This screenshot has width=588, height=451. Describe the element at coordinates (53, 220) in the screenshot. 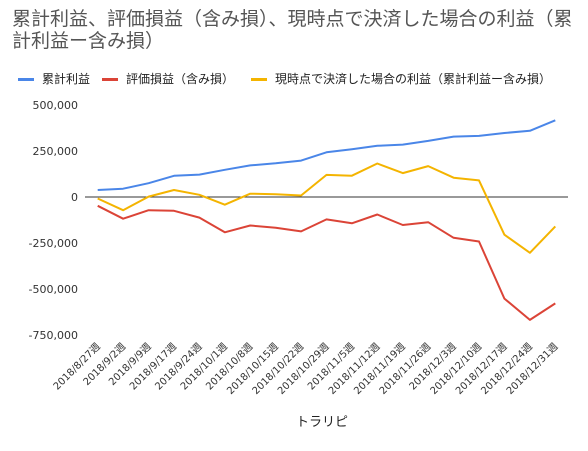

I see `y-axis-ticks: 500,000 250,000 0 -250,000 -500,000 -750,000` at that location.